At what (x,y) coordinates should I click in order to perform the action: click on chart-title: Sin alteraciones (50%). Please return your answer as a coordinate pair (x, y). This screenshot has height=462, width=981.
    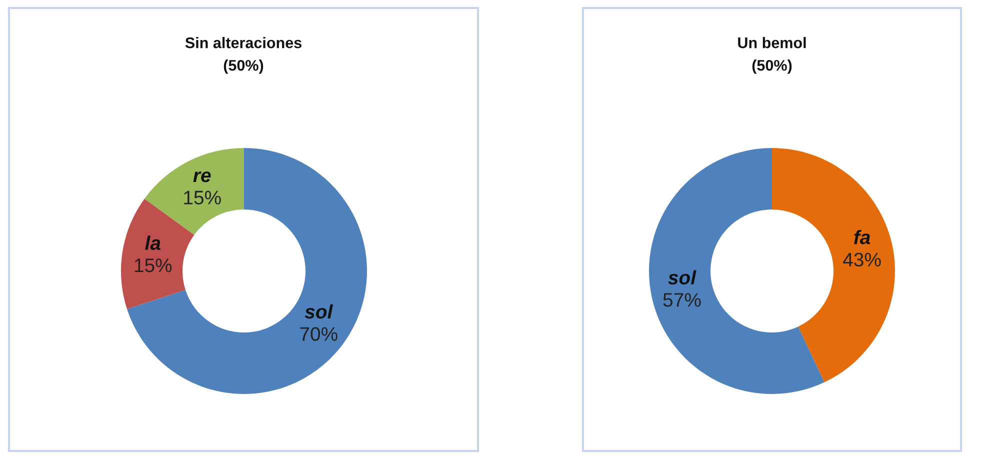
    Looking at the image, I should click on (243, 55).